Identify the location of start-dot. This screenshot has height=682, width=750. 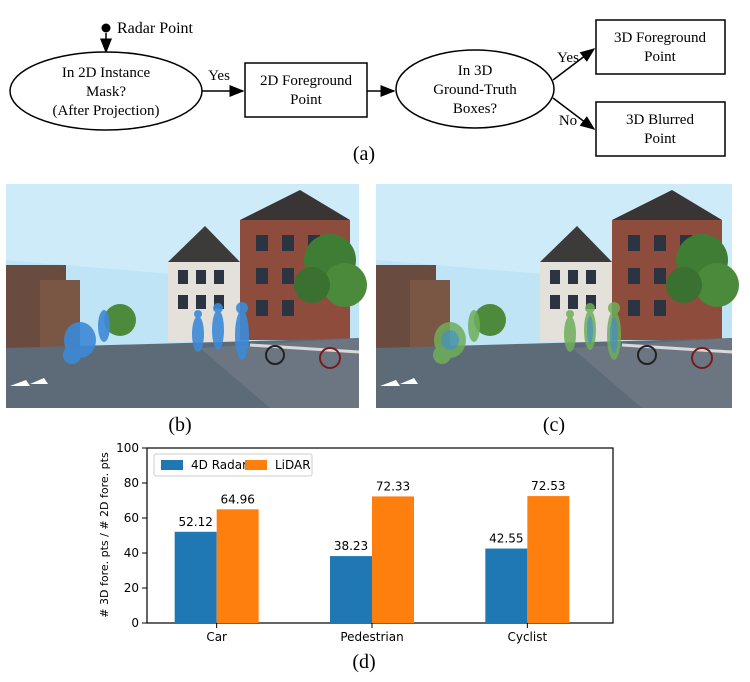
(106, 28).